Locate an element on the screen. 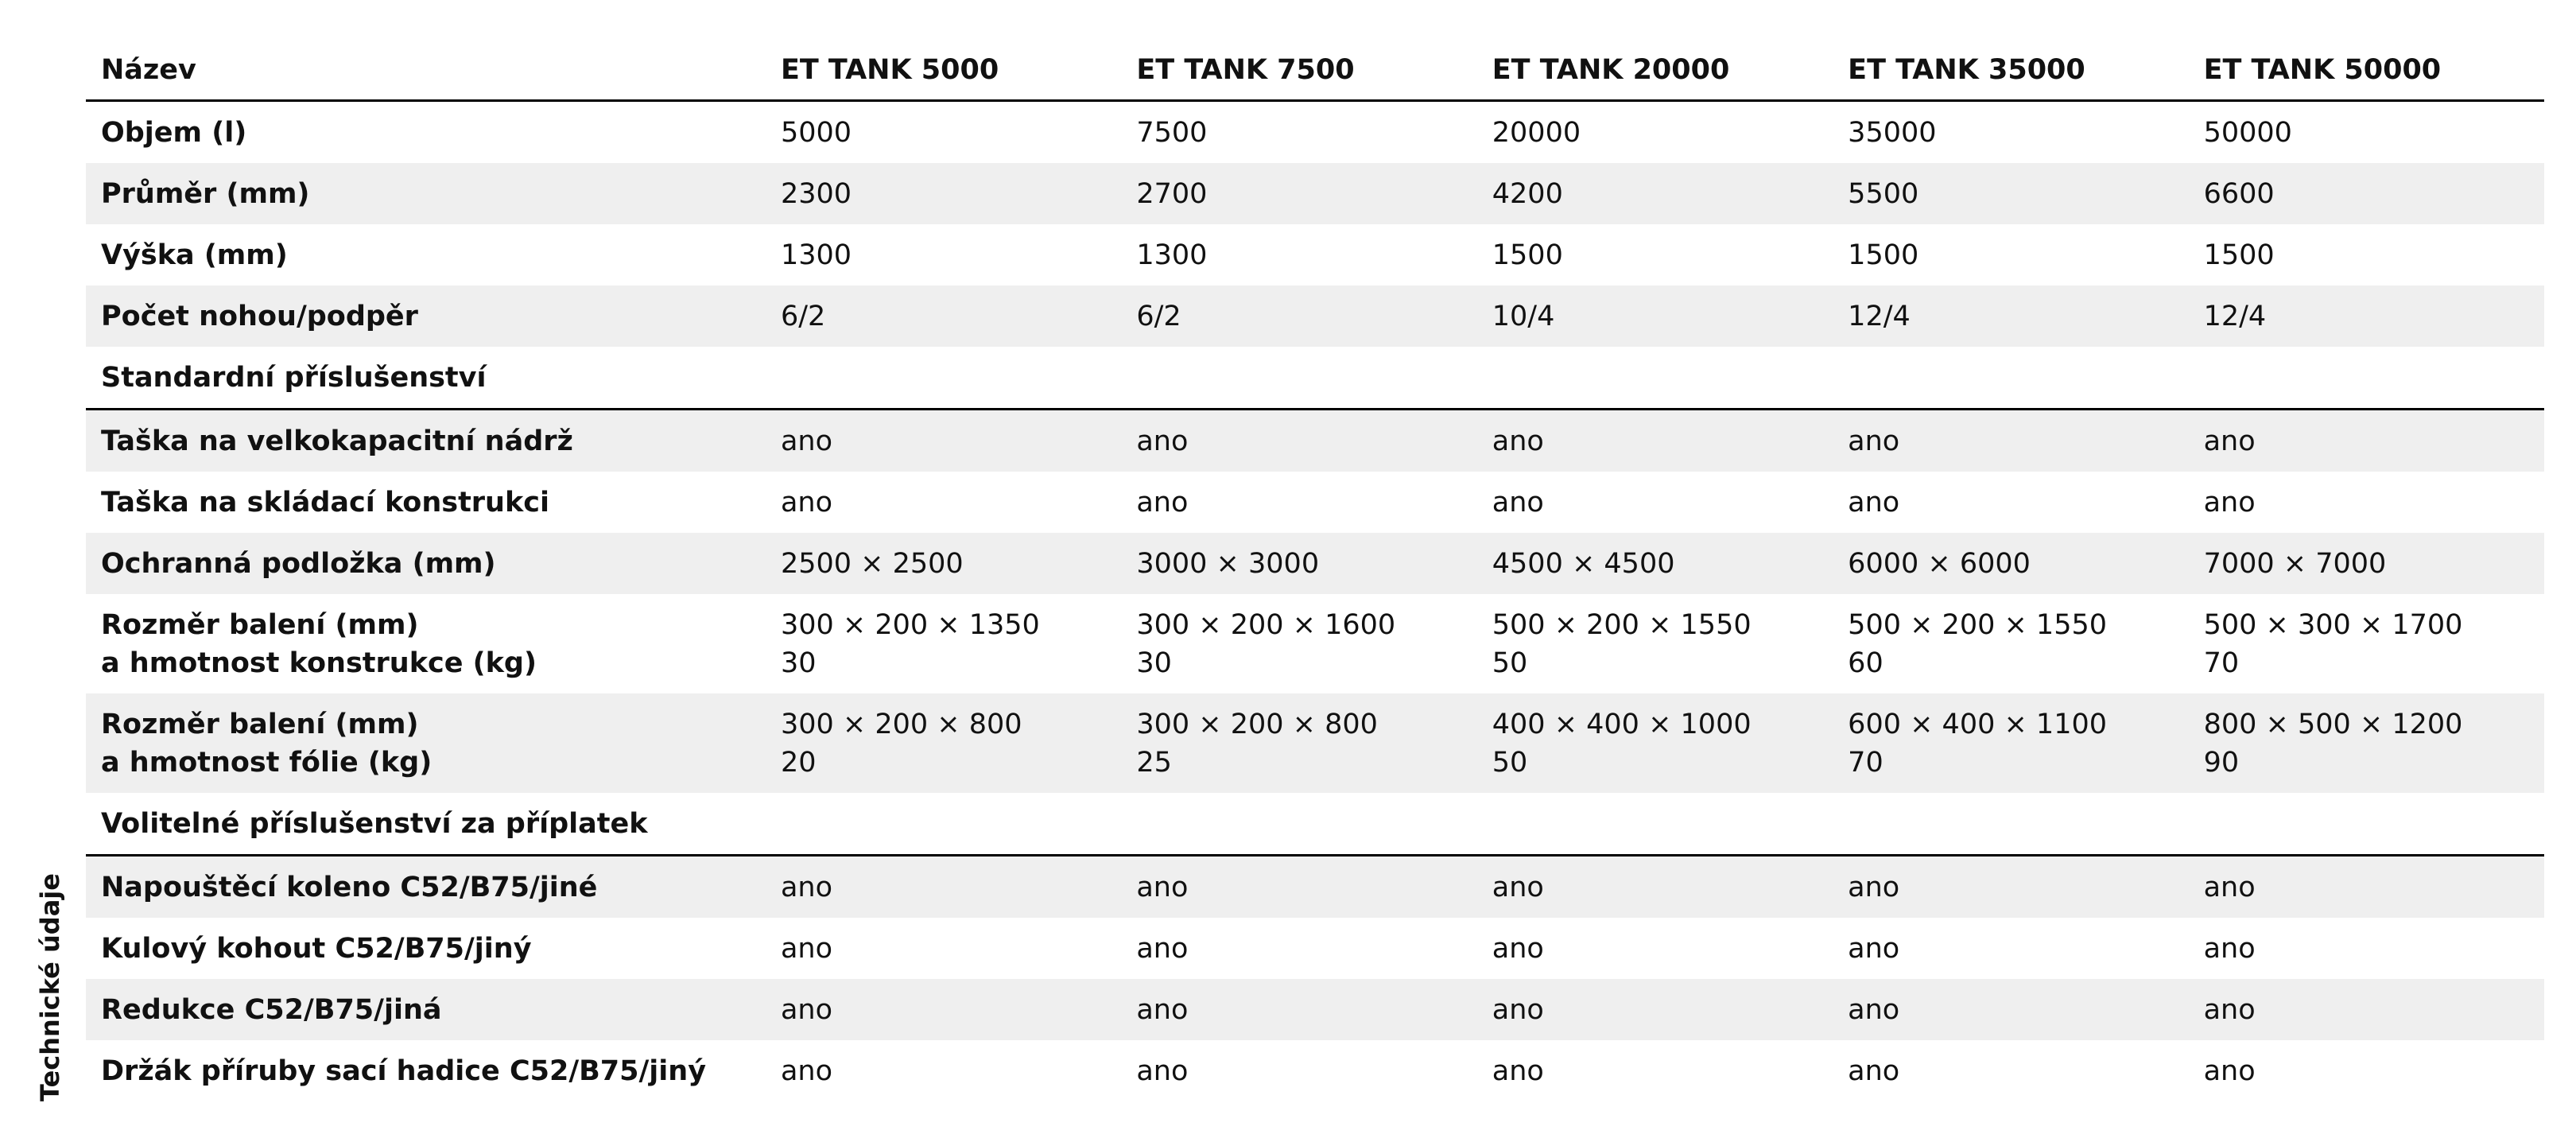  cell-value: 500 × 300 × 1700 70 is located at coordinates (2333, 643).